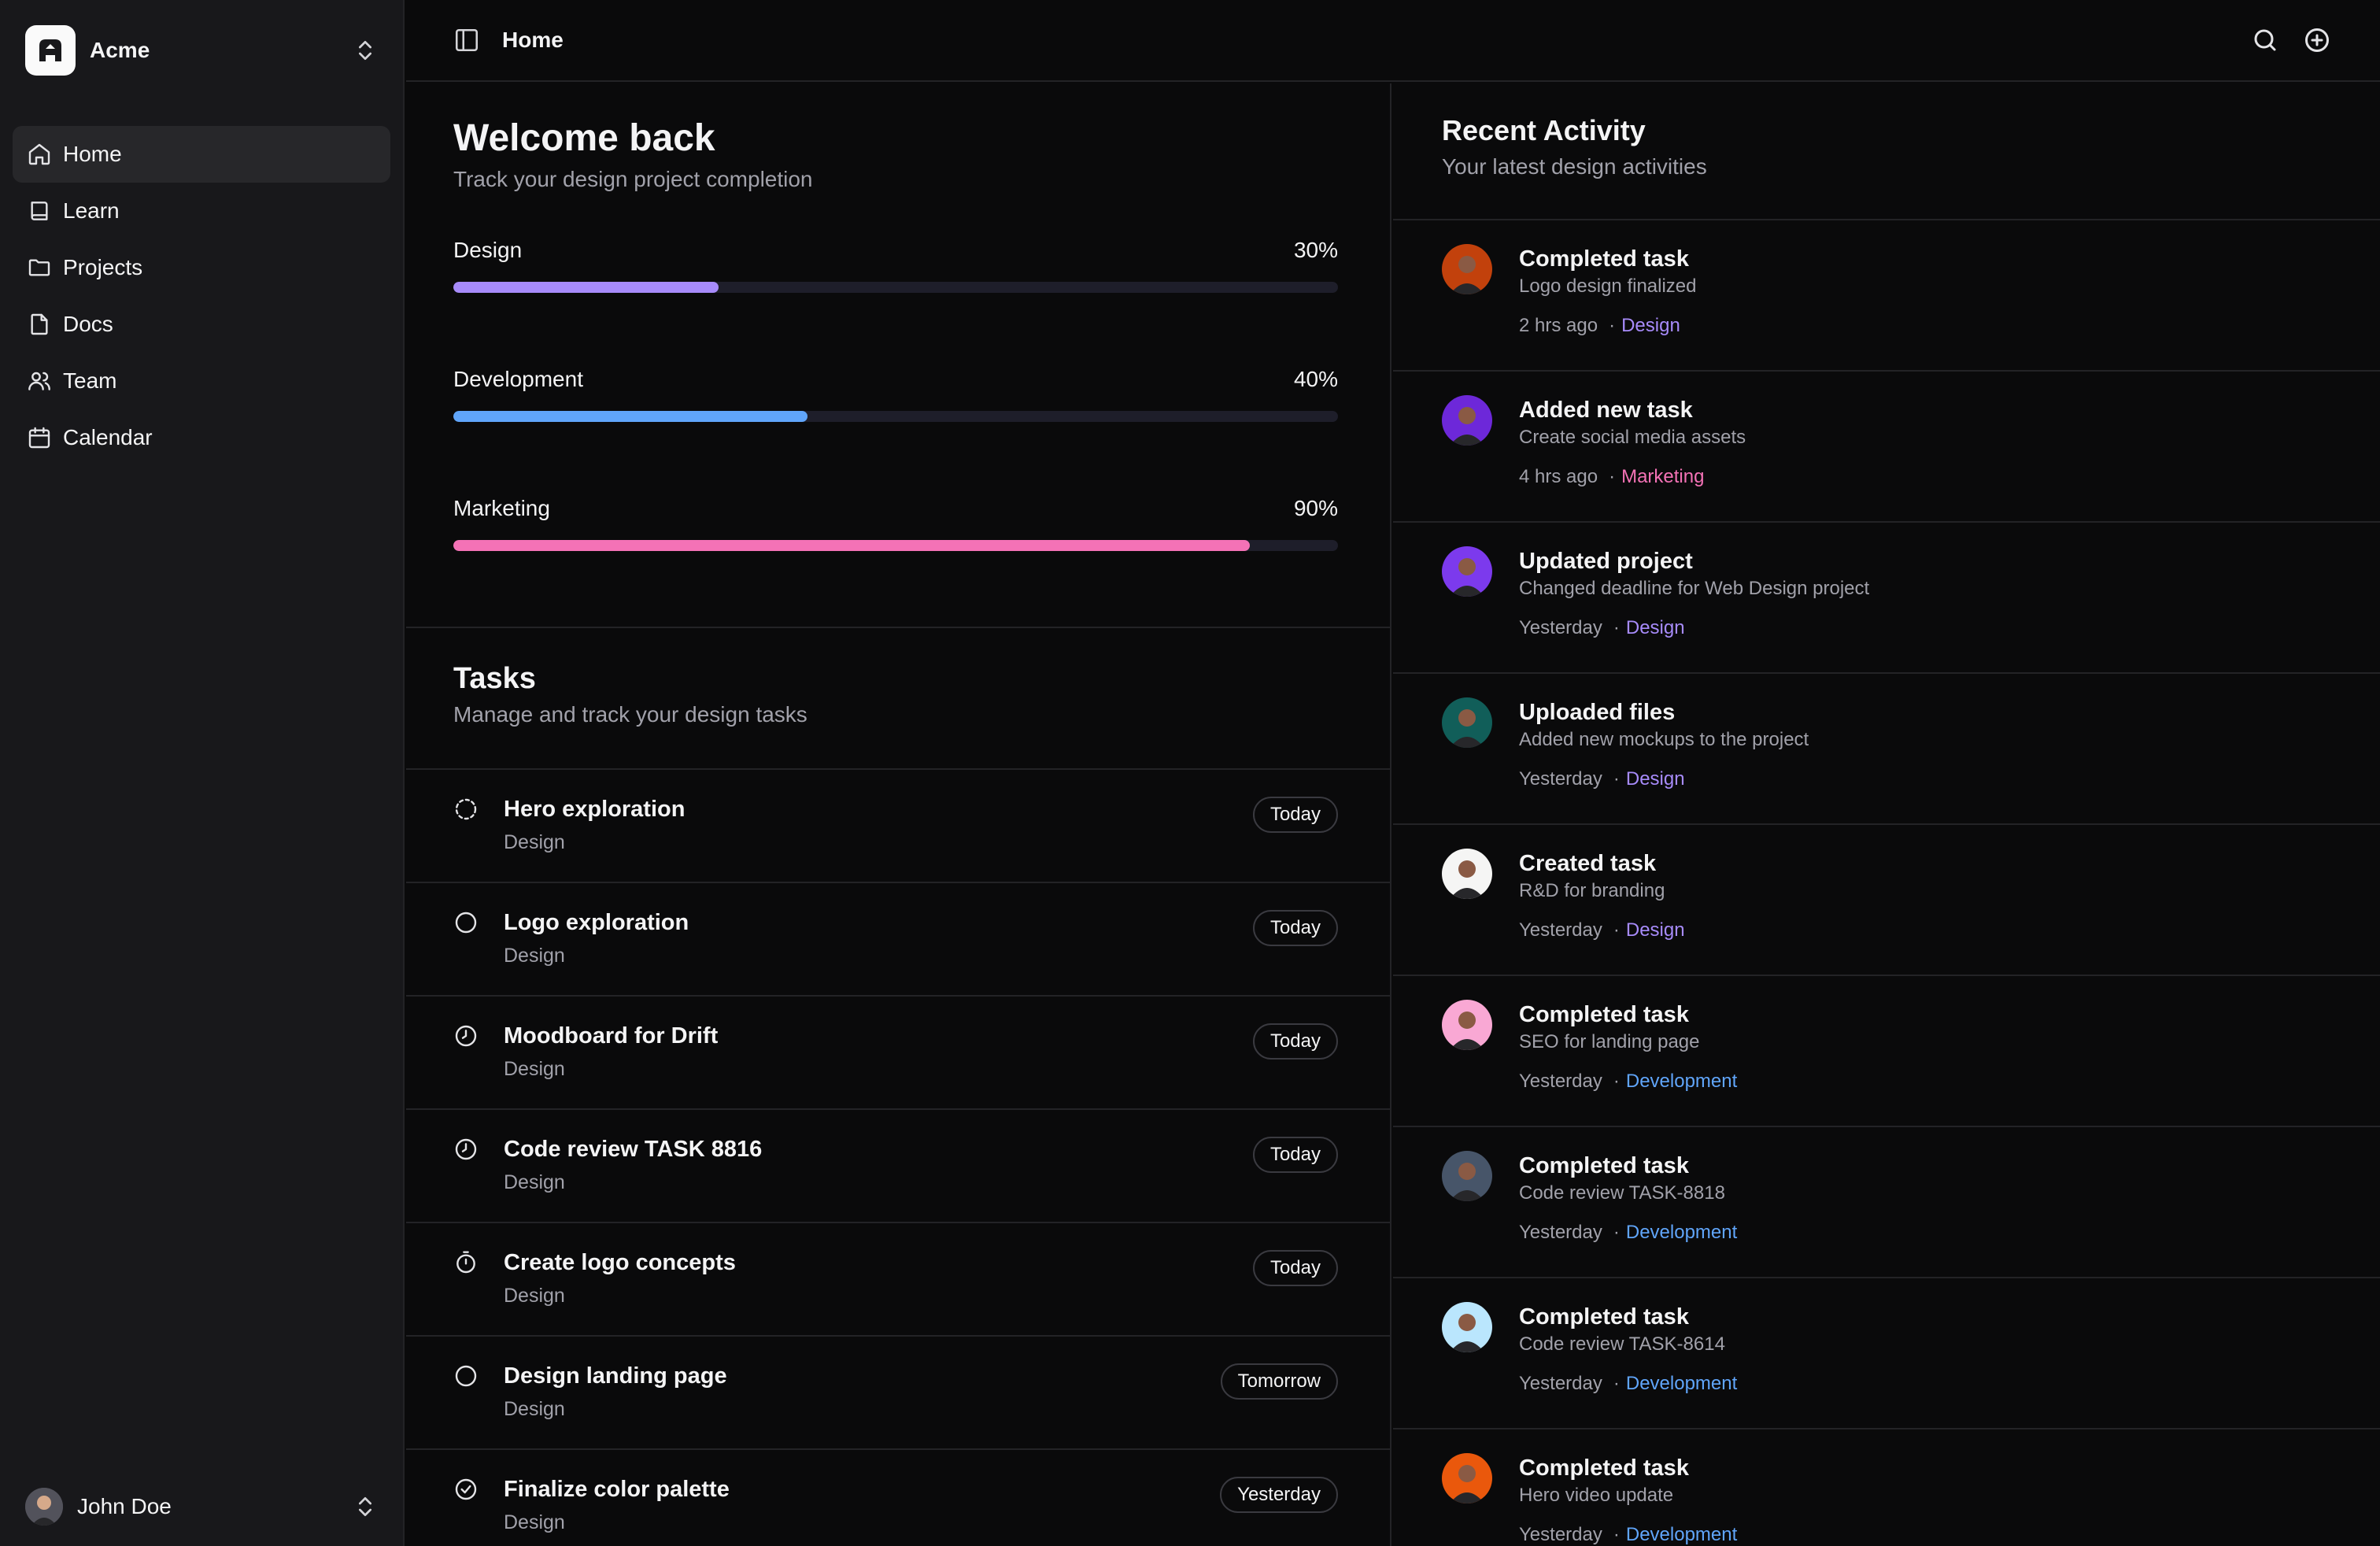 Image resolution: width=2380 pixels, height=1546 pixels. I want to click on sidebar-item-label: Calendar, so click(108, 437).